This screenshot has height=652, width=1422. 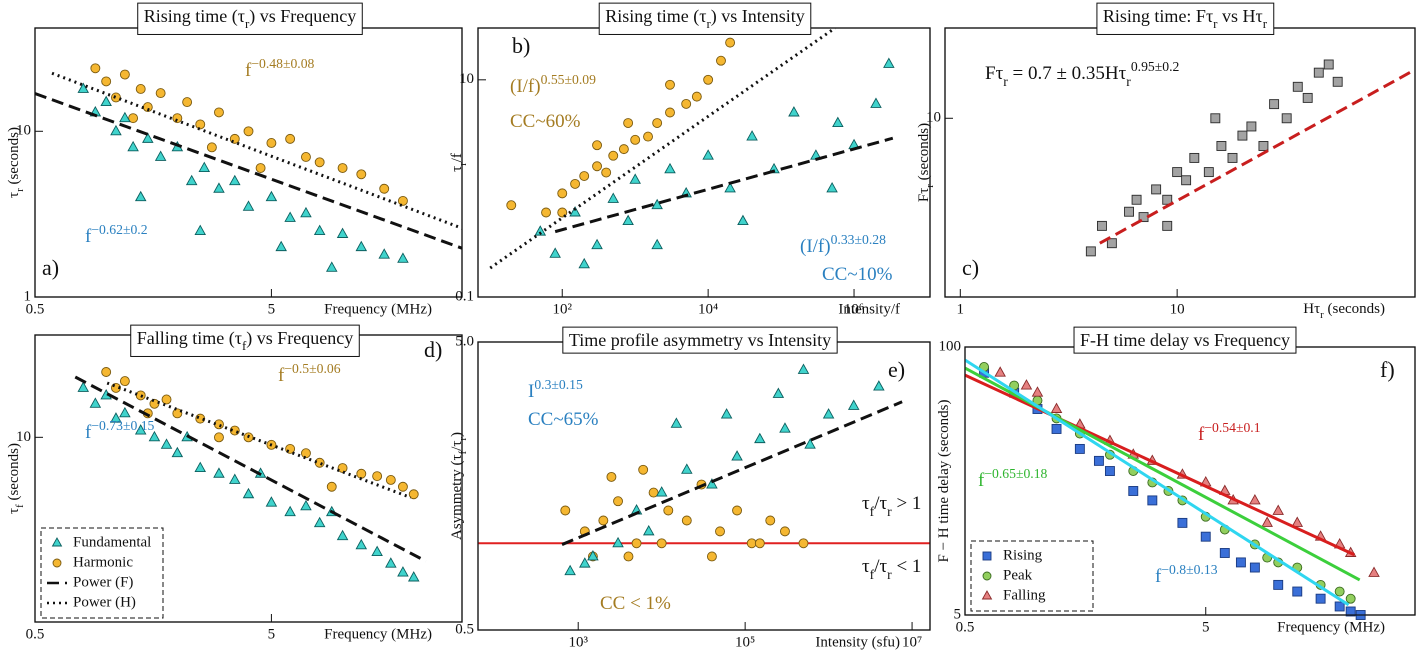 I want to click on annotation: f−0.48±0.08, so click(x=280, y=69).